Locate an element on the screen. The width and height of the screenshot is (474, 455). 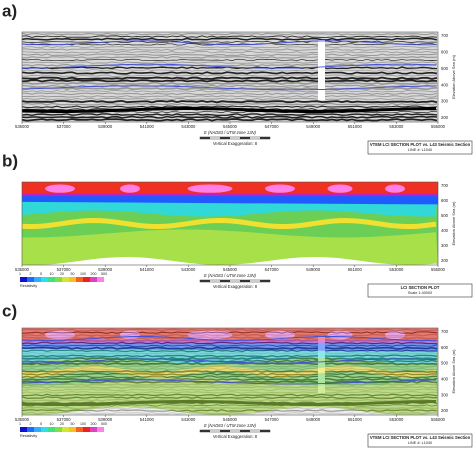
title-box is located at coordinates (420, 290).